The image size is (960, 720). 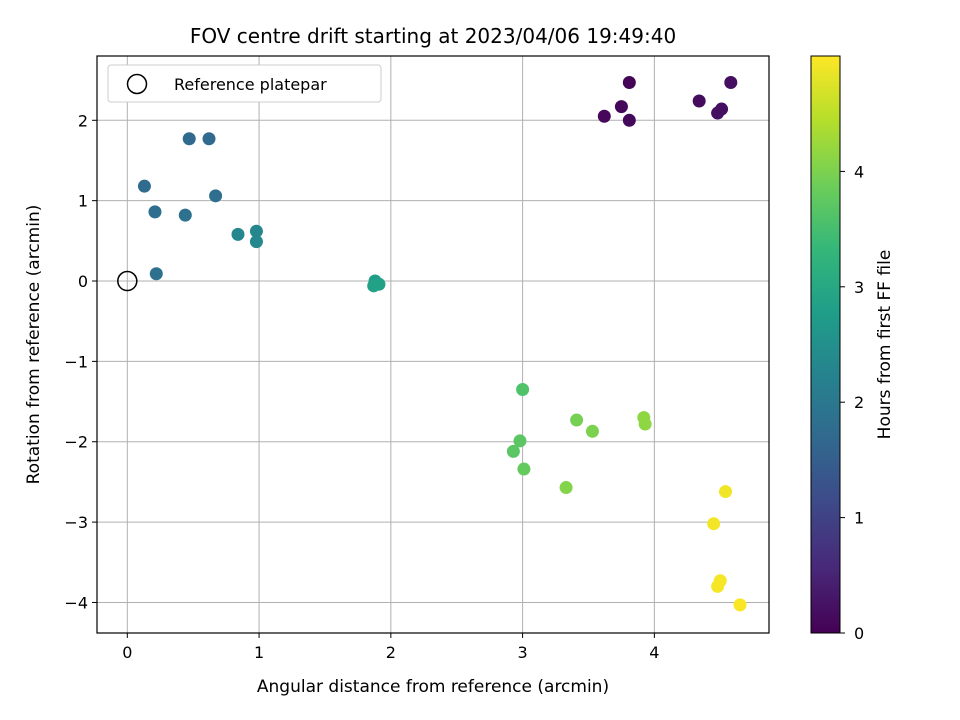 What do you see at coordinates (859, 402) in the screenshot?
I see `colorbar-tick-label: 2` at bounding box center [859, 402].